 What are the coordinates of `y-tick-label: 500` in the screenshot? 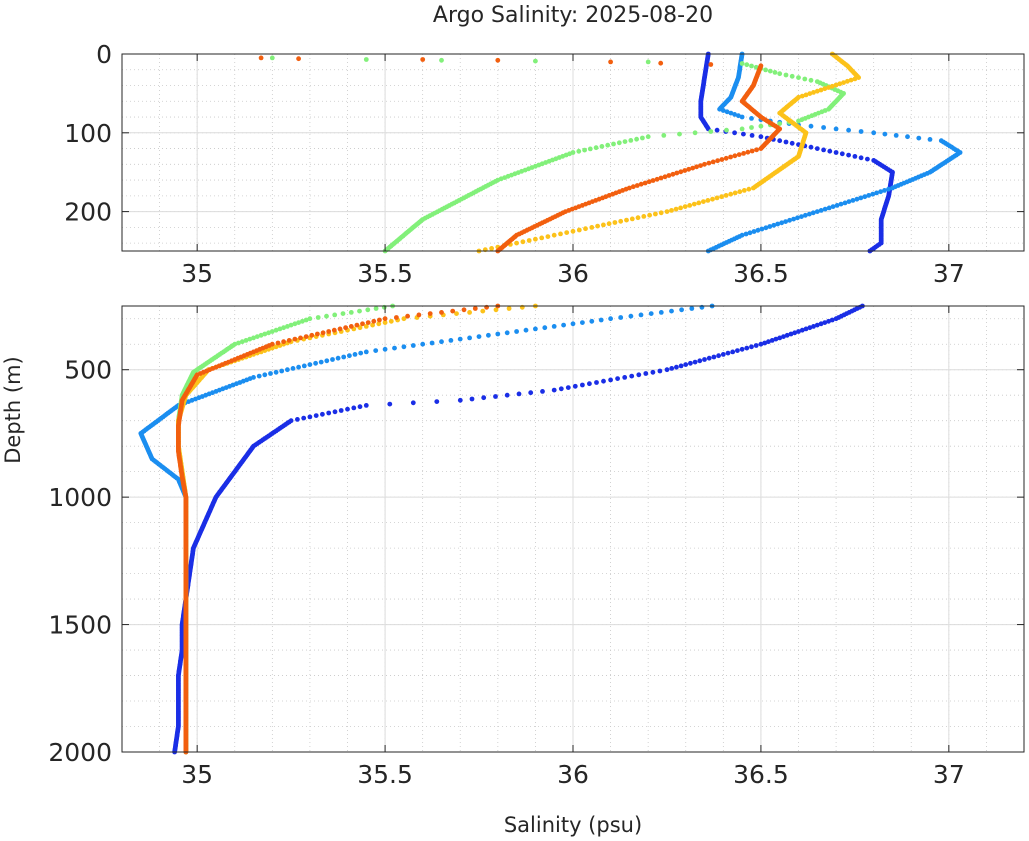 It's located at (88, 370).